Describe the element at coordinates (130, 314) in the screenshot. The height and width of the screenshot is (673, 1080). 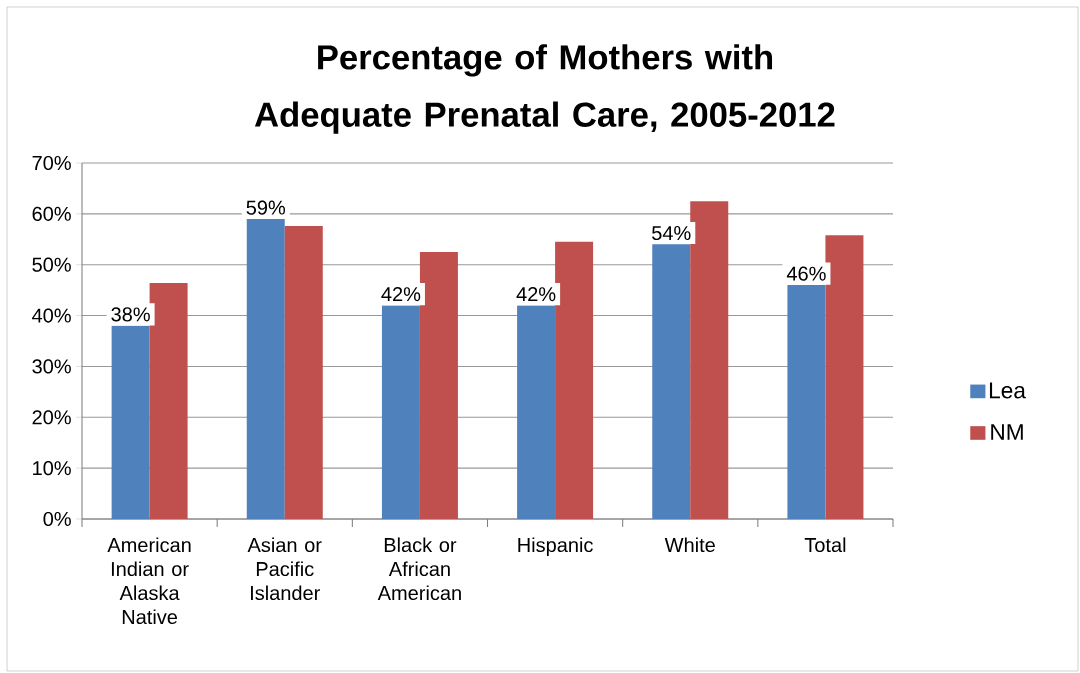
I see `data-label: 38%` at that location.